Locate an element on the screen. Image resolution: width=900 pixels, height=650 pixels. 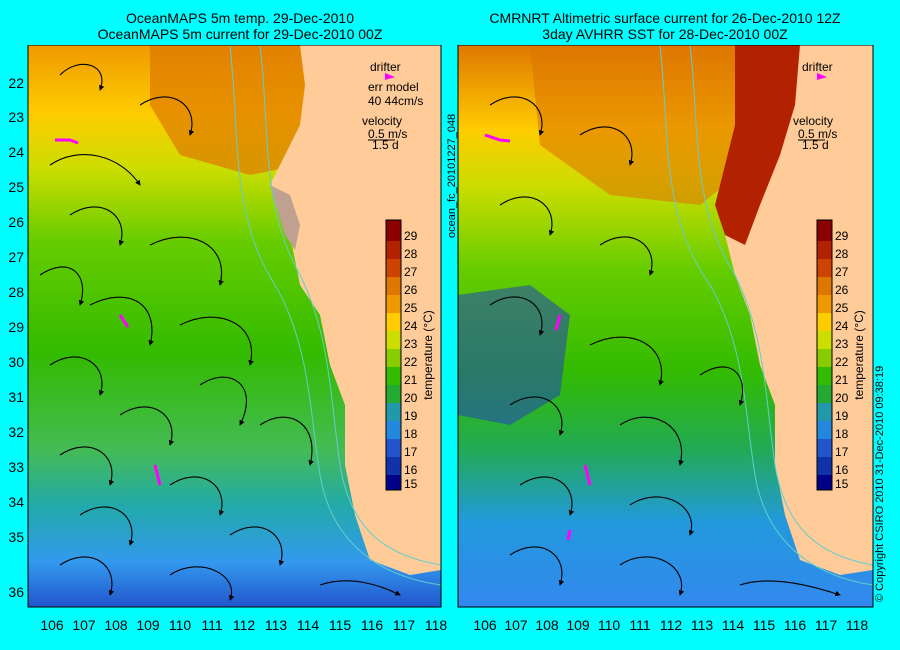
colorbar-label: 22 is located at coordinates (411, 362).